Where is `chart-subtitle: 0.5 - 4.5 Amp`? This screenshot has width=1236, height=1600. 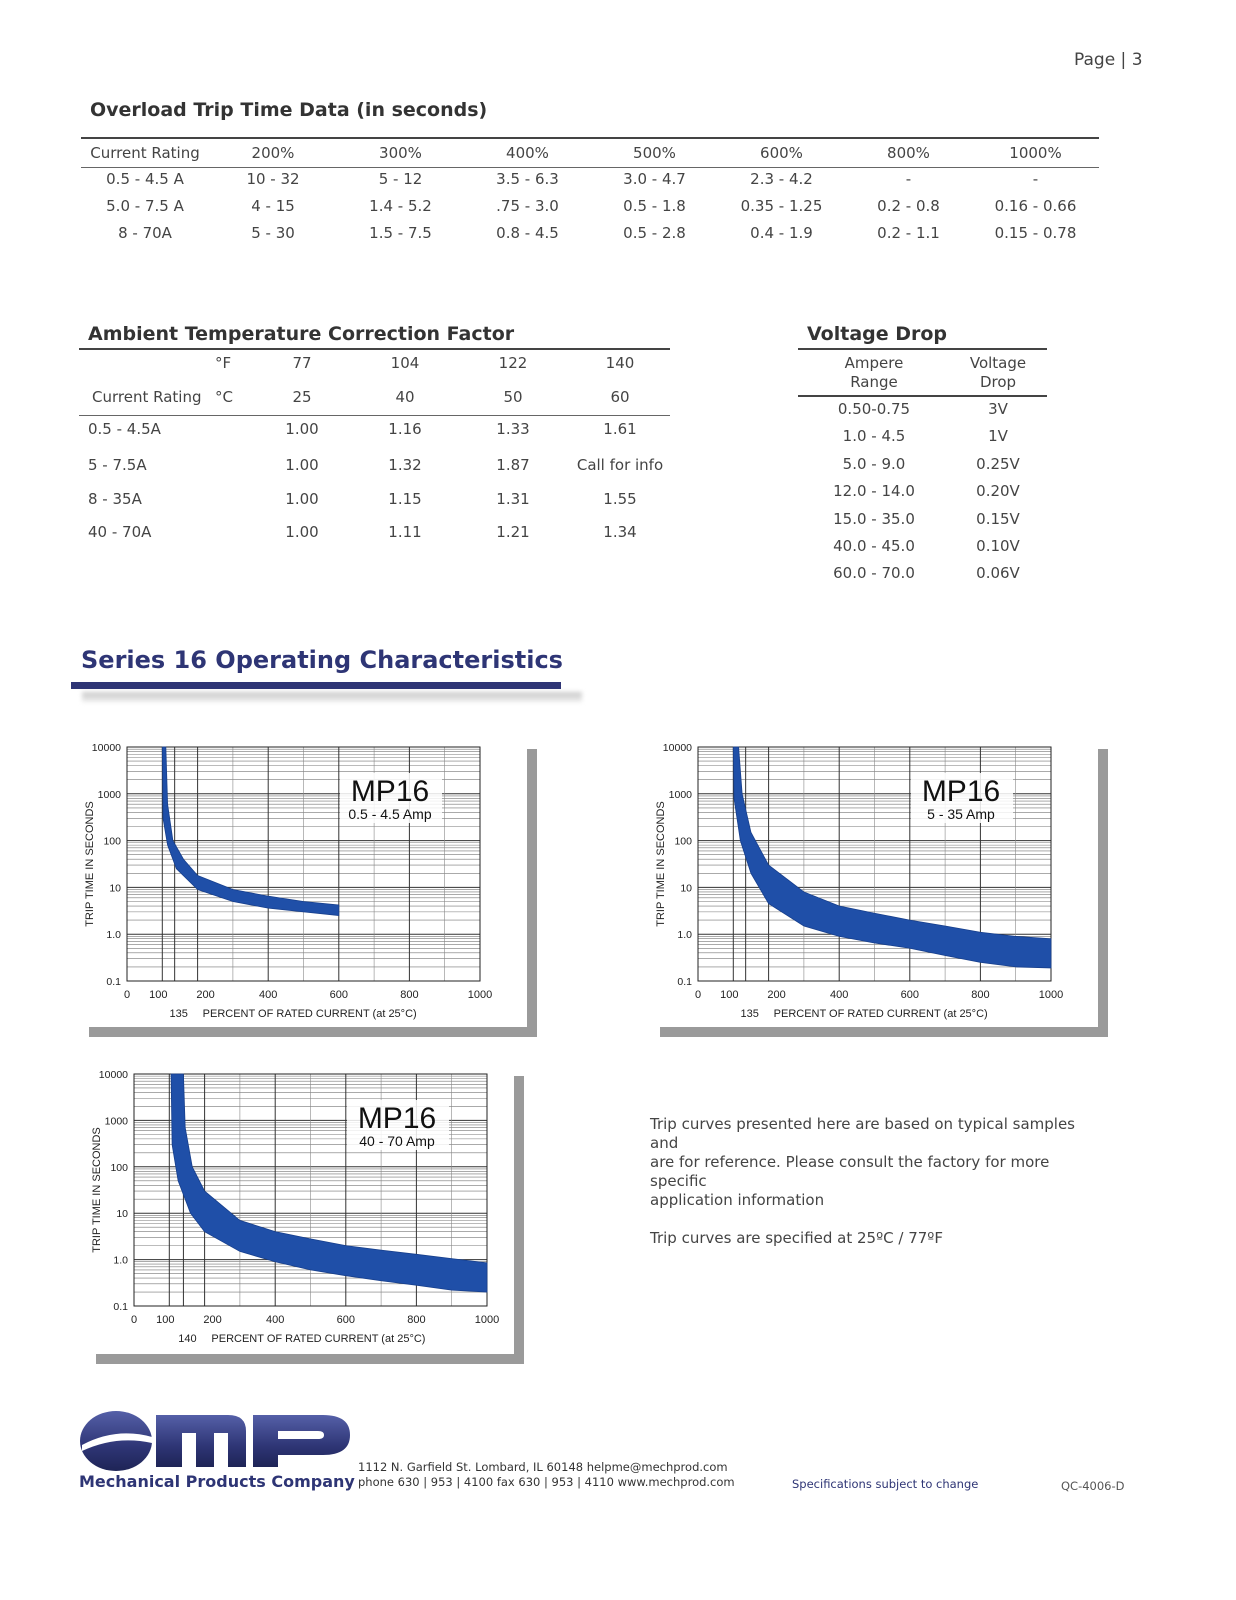 chart-subtitle: 0.5 - 4.5 Amp is located at coordinates (389, 814).